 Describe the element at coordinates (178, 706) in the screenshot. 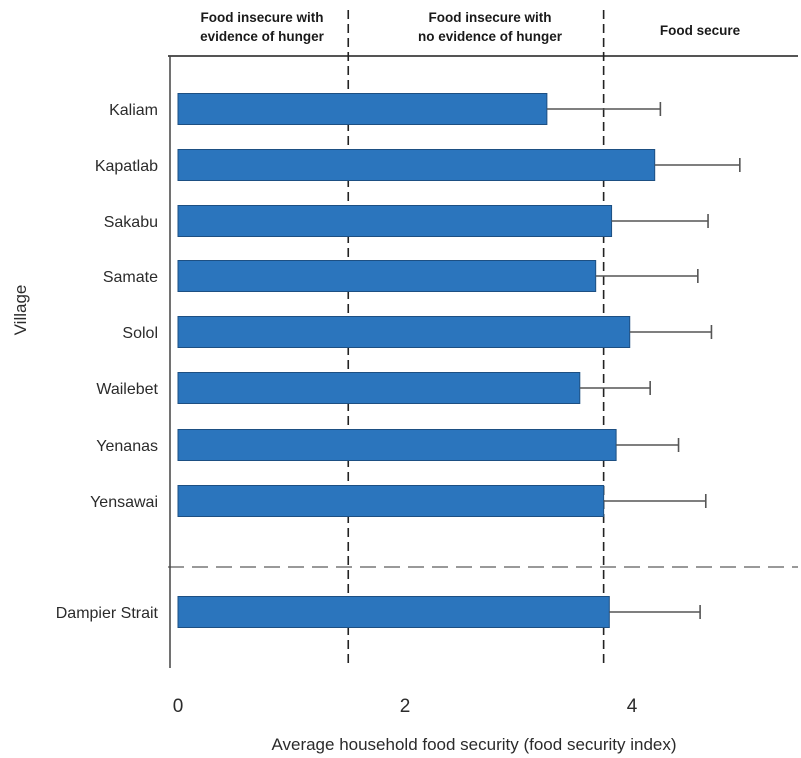

I see `x-tick-label: 0` at that location.